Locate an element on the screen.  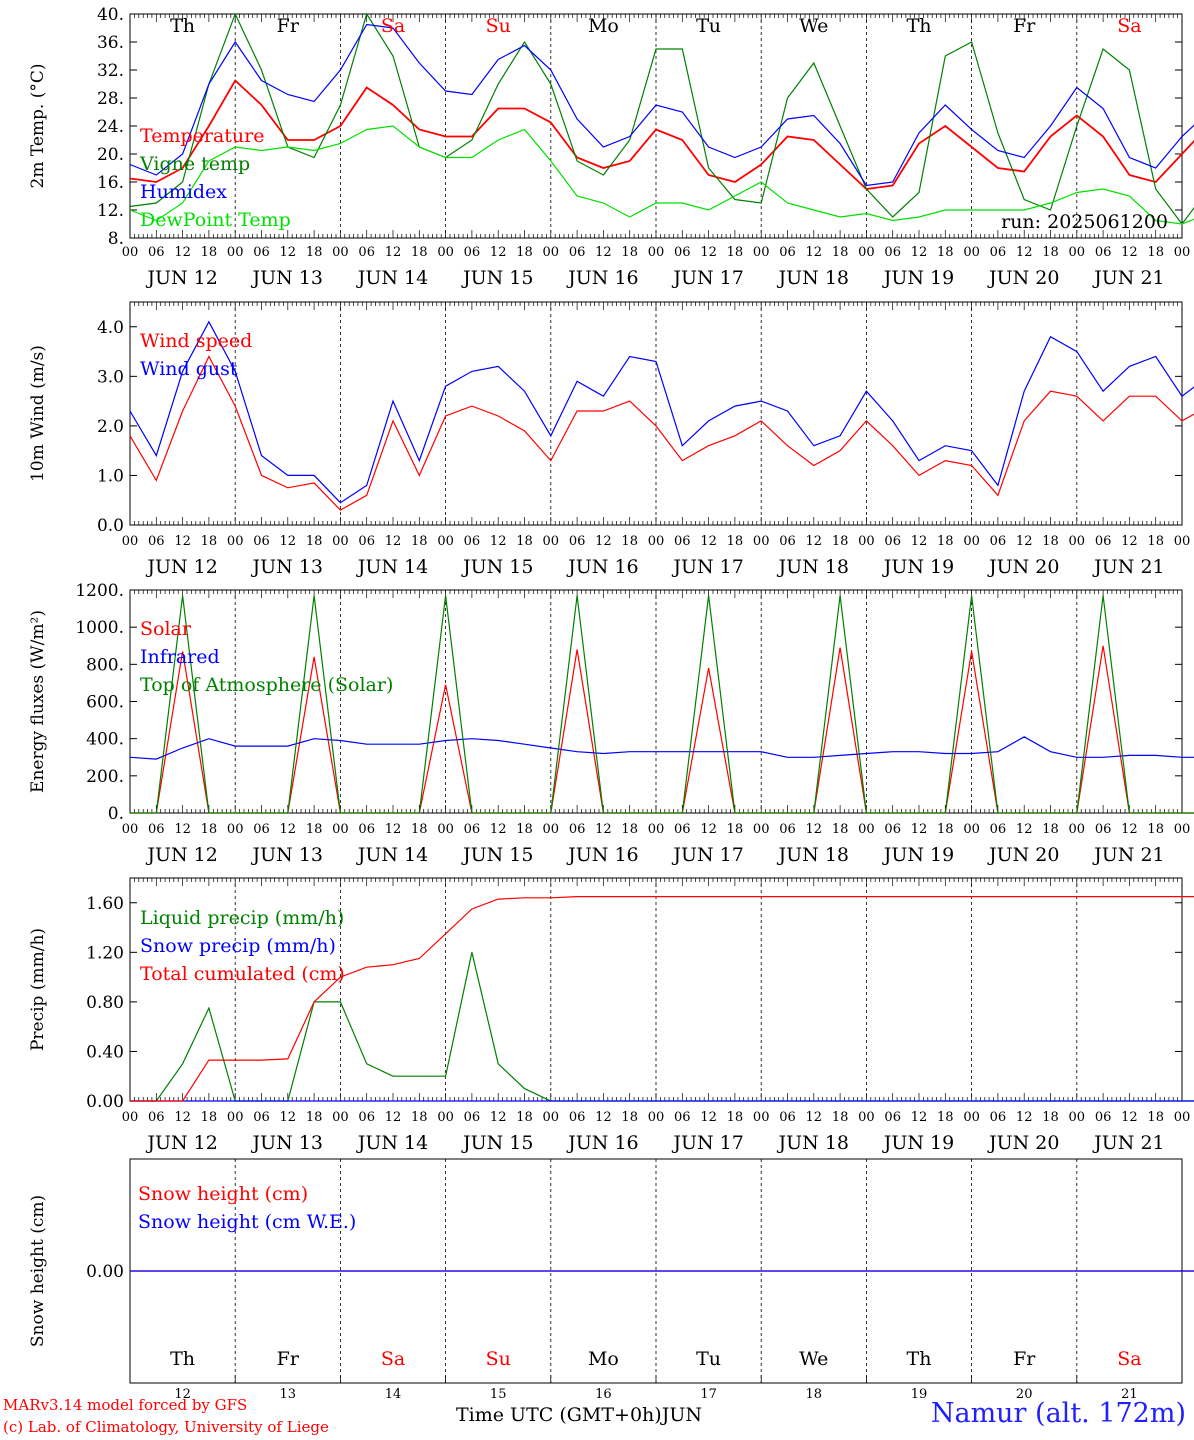
plot-frame is located at coordinates (656, 126).